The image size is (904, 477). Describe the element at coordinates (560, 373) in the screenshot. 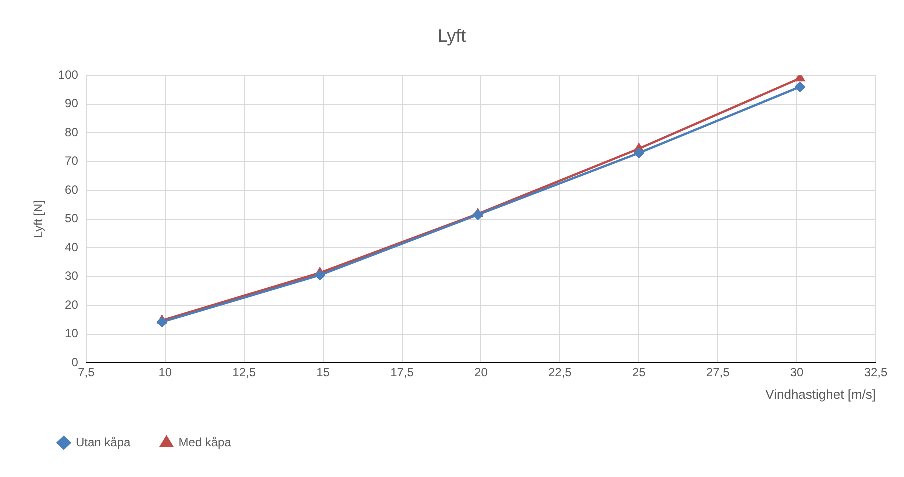

I see `x-tick-label: 22,5` at that location.